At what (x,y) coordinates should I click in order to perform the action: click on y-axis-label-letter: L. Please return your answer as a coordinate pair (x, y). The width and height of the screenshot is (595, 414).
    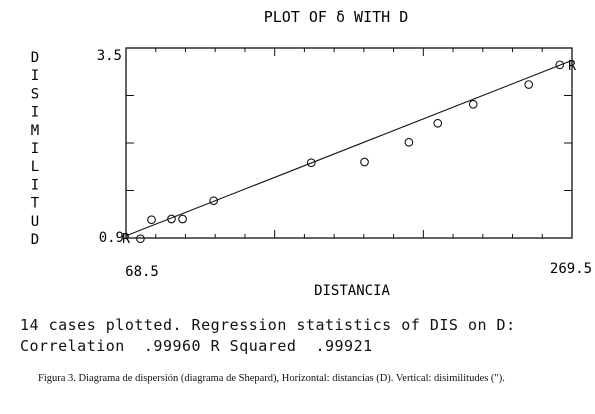
    Looking at the image, I should click on (35, 167).